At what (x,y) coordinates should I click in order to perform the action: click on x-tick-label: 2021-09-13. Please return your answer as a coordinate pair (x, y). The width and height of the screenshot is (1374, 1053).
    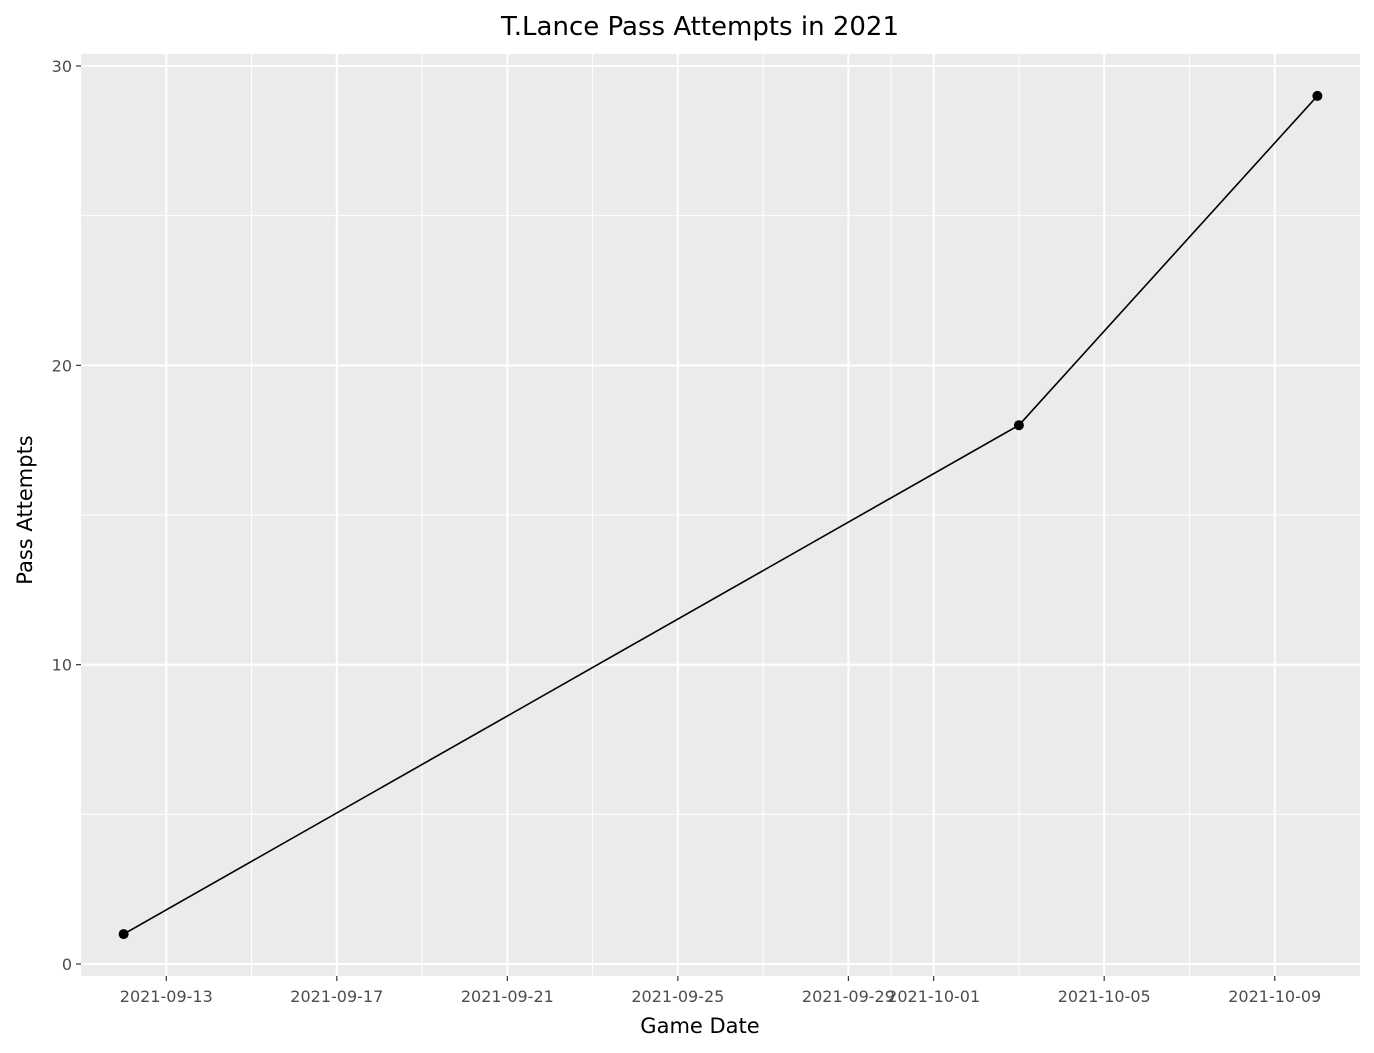
    Looking at the image, I should click on (166, 996).